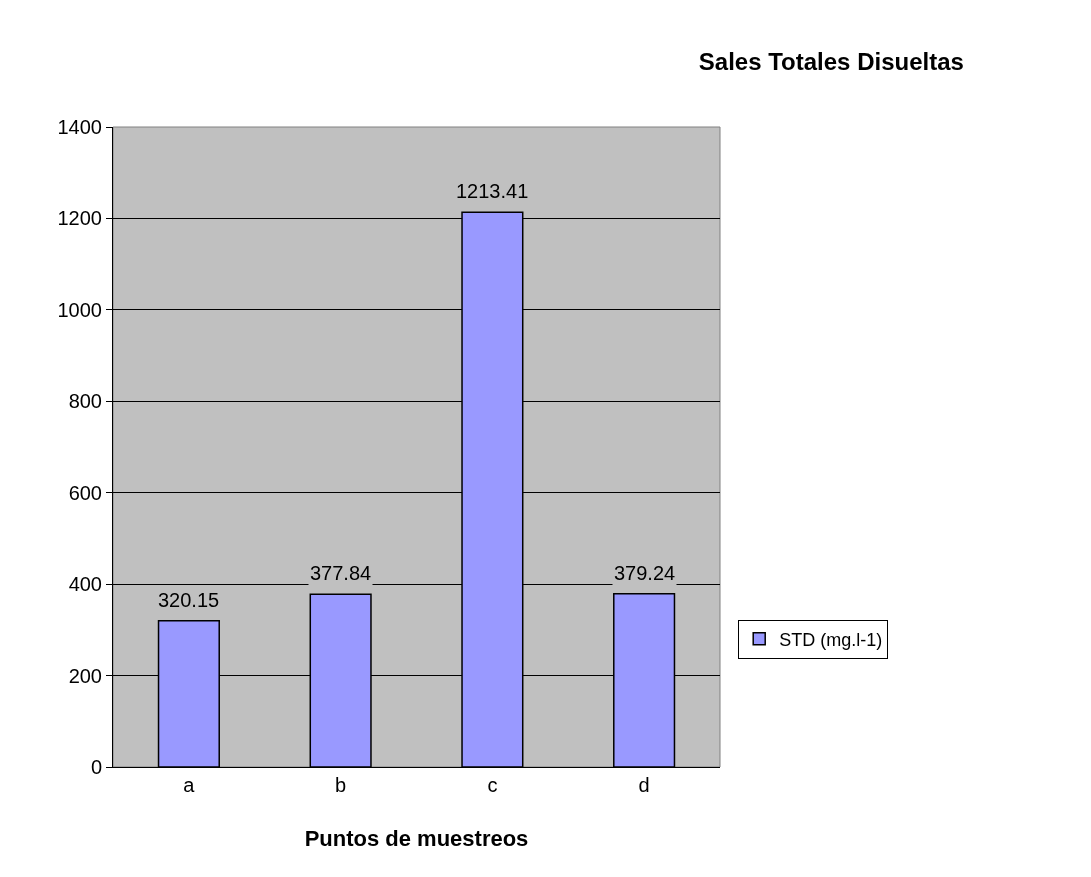 The width and height of the screenshot is (1091, 877). Describe the element at coordinates (85, 584) in the screenshot. I see `y-tick-label: 400` at that location.